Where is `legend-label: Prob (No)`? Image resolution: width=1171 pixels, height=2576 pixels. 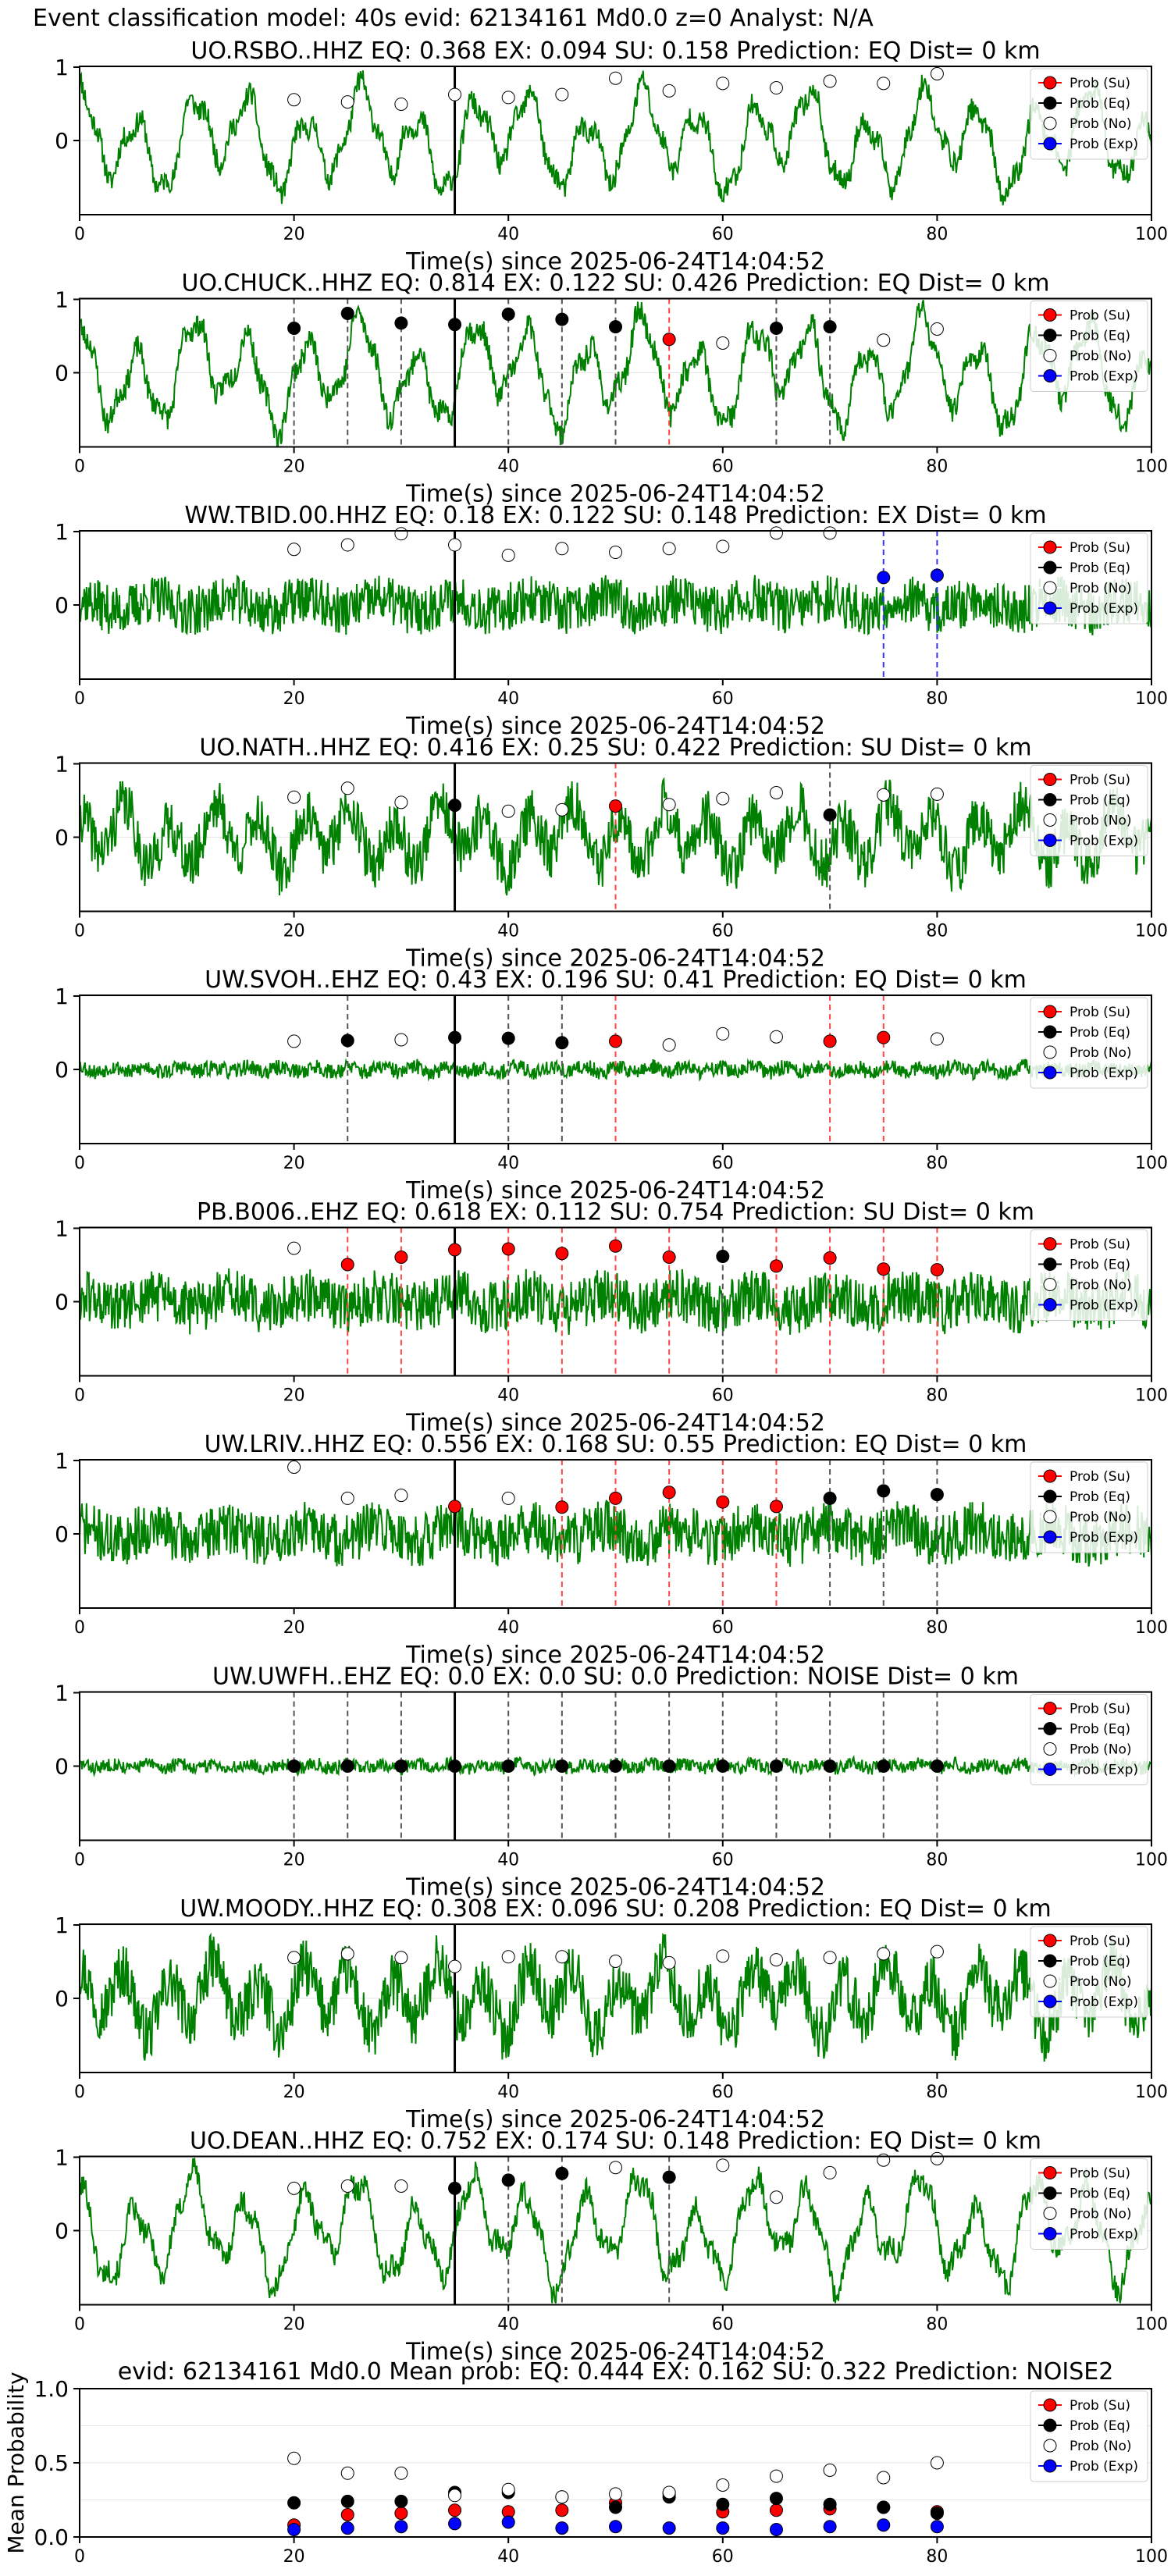 legend-label: Prob (No) is located at coordinates (1101, 1285).